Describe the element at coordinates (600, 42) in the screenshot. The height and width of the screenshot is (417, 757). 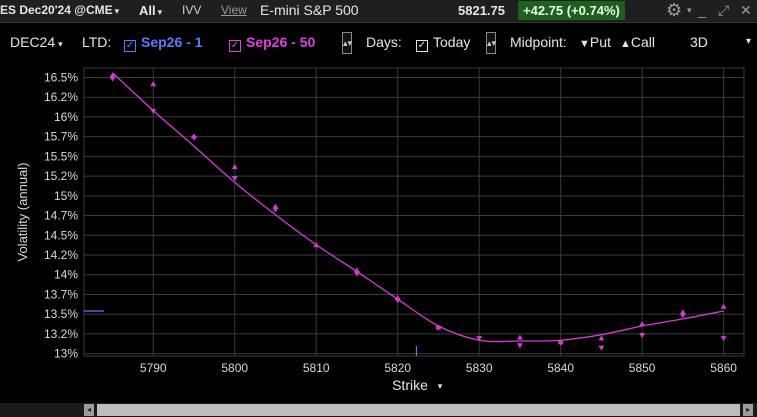
I see `put-label: Put` at that location.